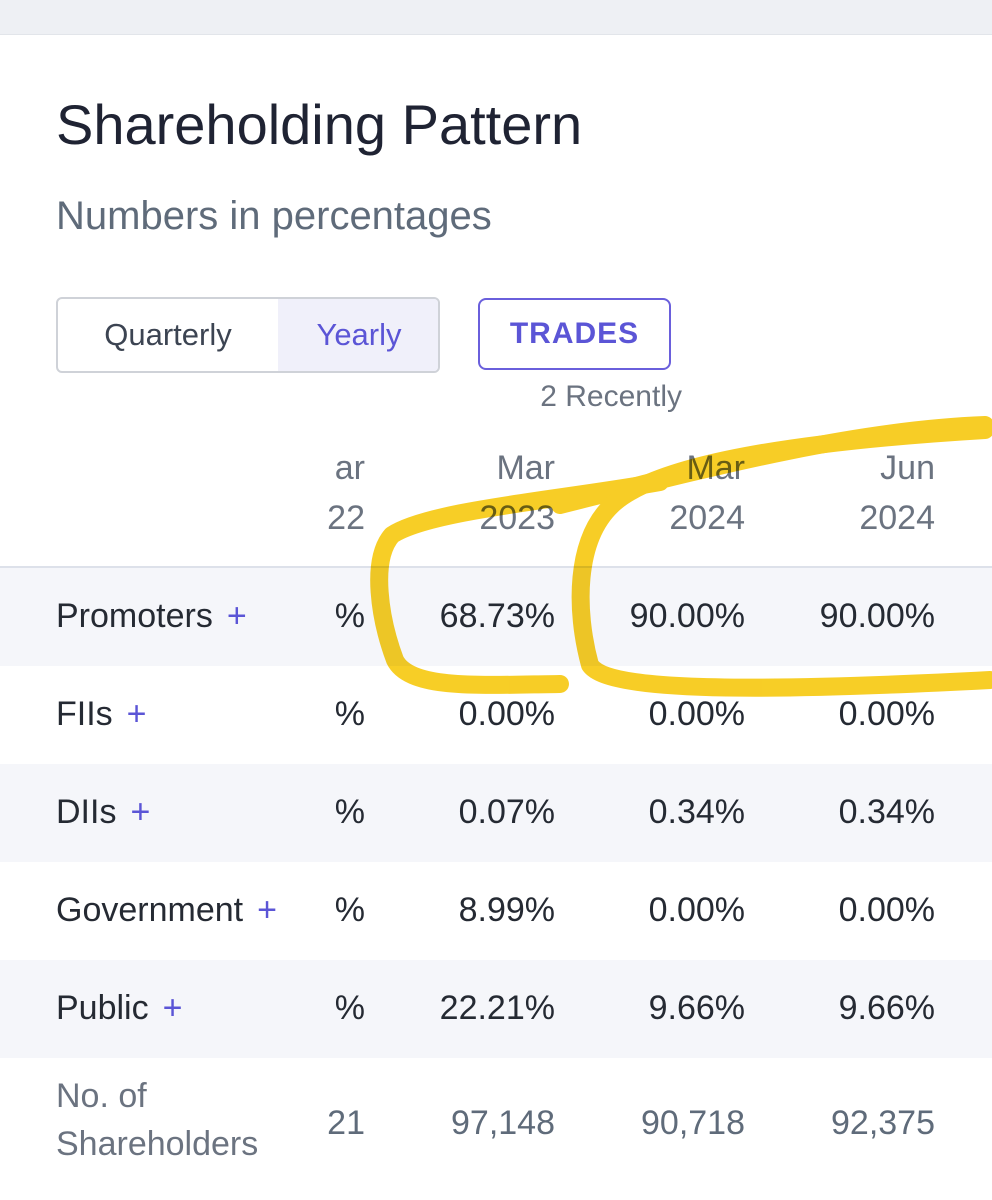 The width and height of the screenshot is (992, 1200). I want to click on row-label: DIIs +, so click(103, 812).